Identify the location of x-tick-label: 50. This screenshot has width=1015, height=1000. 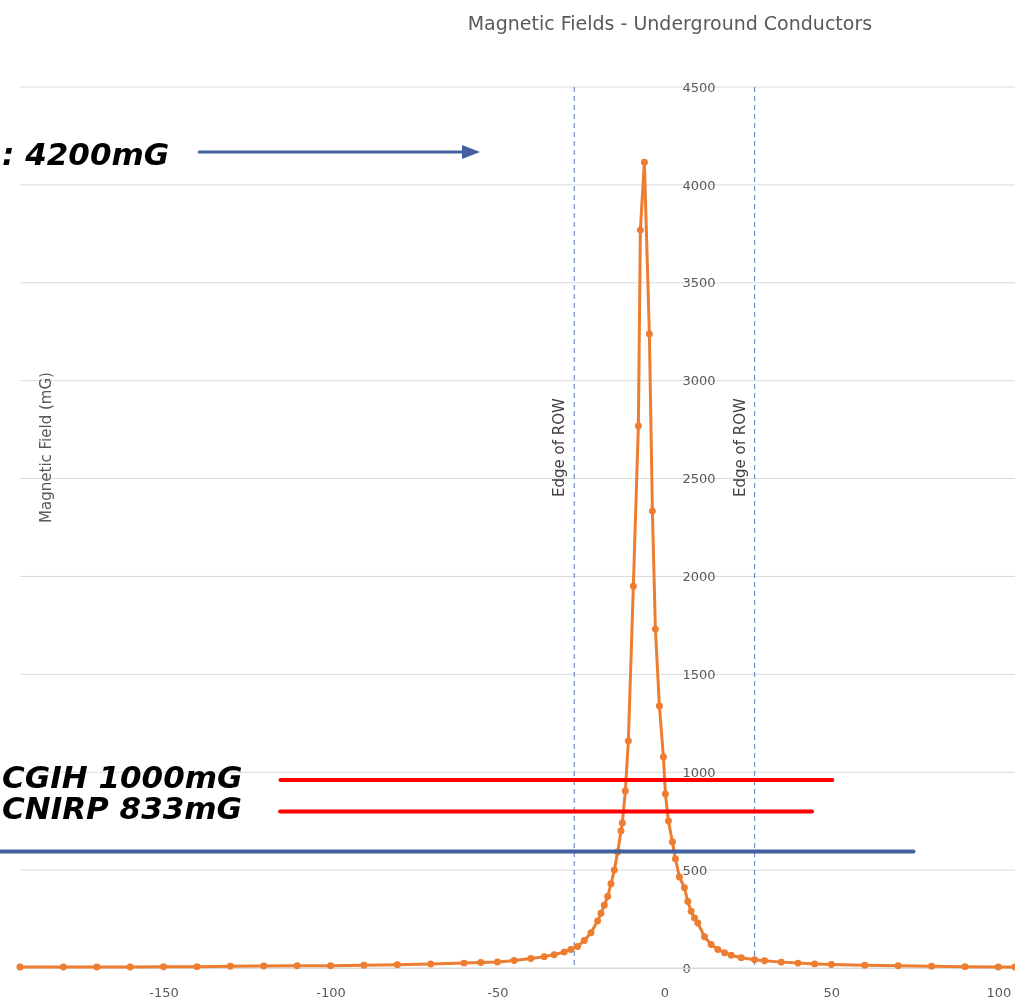
(832, 992).